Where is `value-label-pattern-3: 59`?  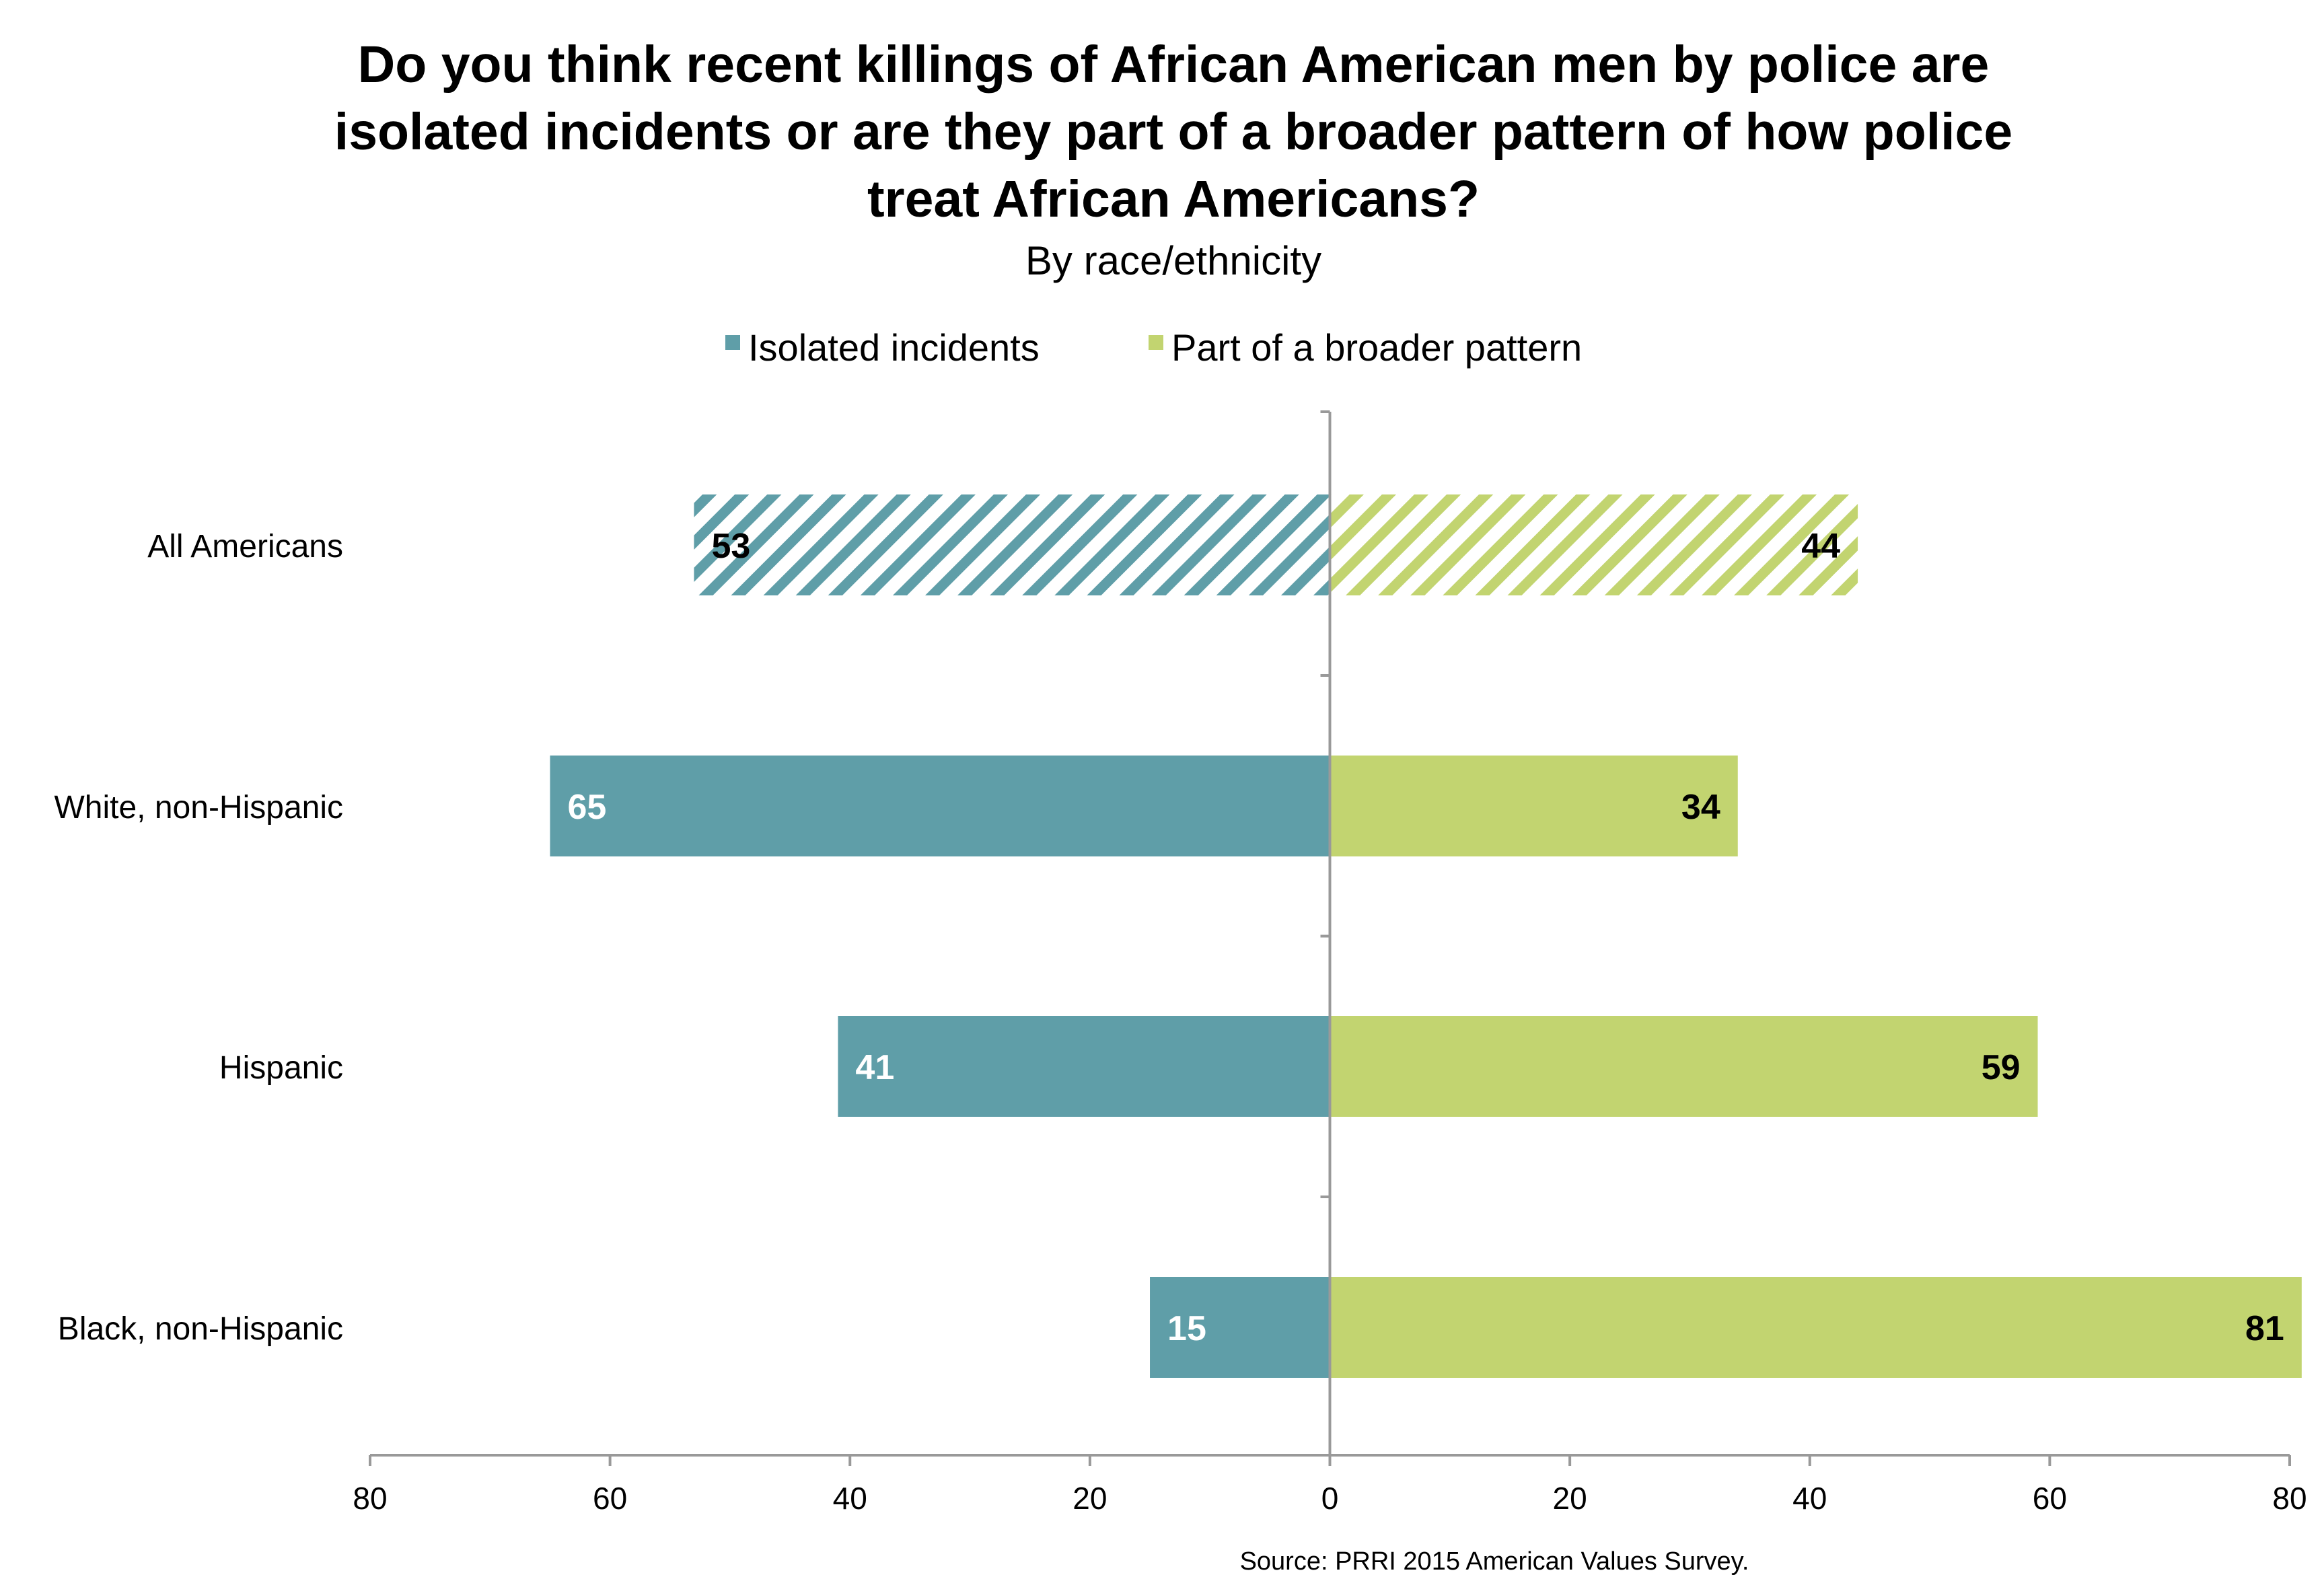 value-label-pattern-3: 59 is located at coordinates (2002, 1067).